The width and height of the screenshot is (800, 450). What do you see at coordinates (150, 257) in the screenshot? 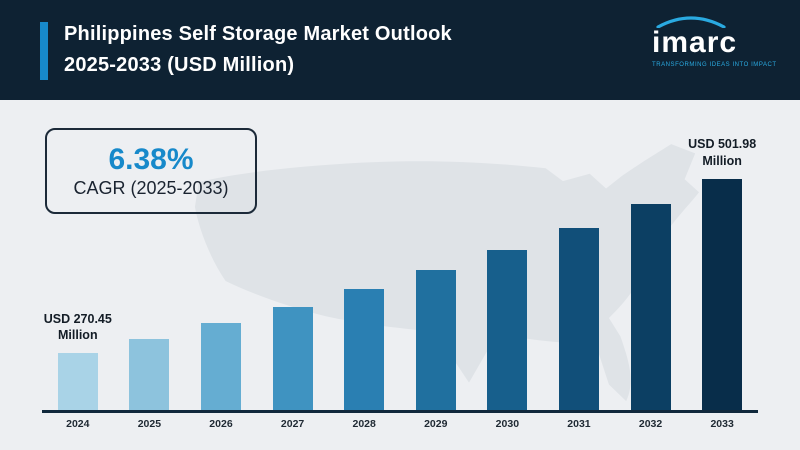
I see `bar-slot-2025` at bounding box center [150, 257].